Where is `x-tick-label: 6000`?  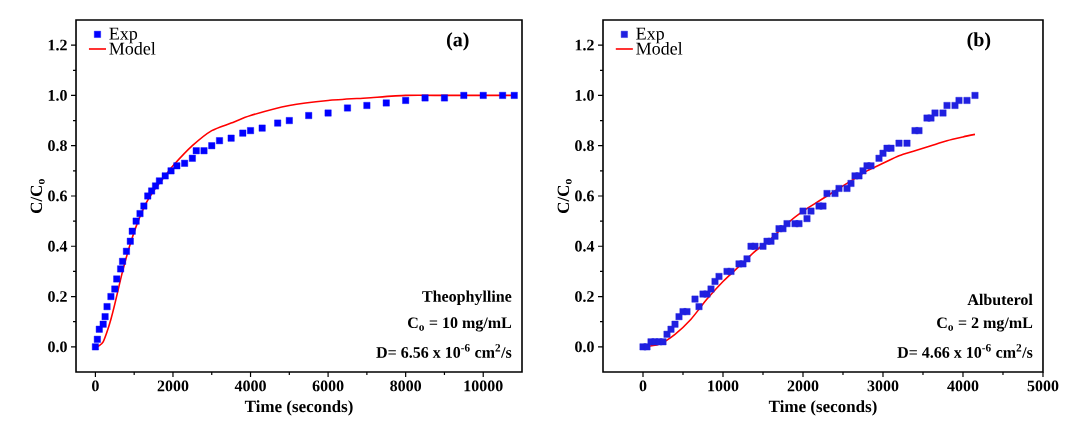 x-tick-label: 6000 is located at coordinates (328, 386).